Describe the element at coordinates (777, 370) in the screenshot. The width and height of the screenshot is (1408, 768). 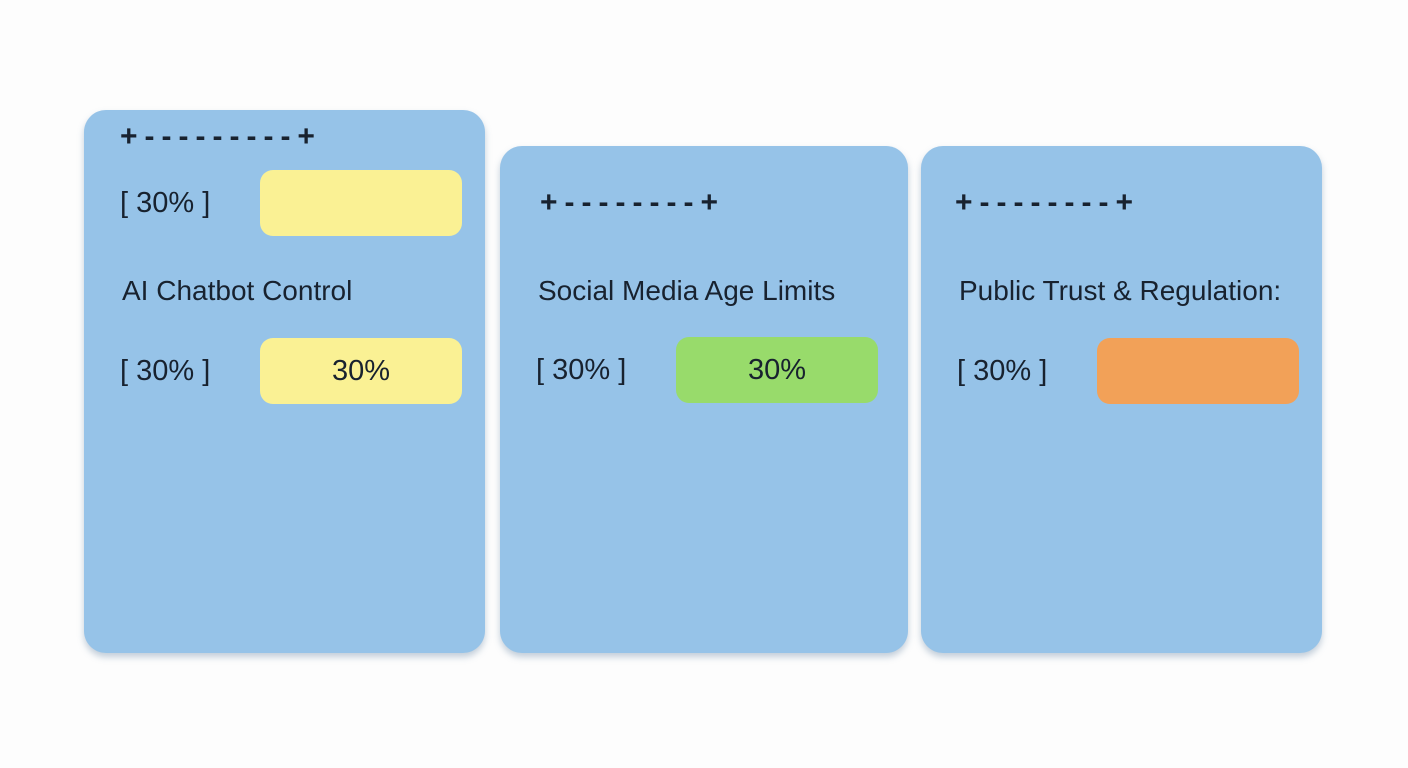
I see `value-chip-green: 30%` at that location.